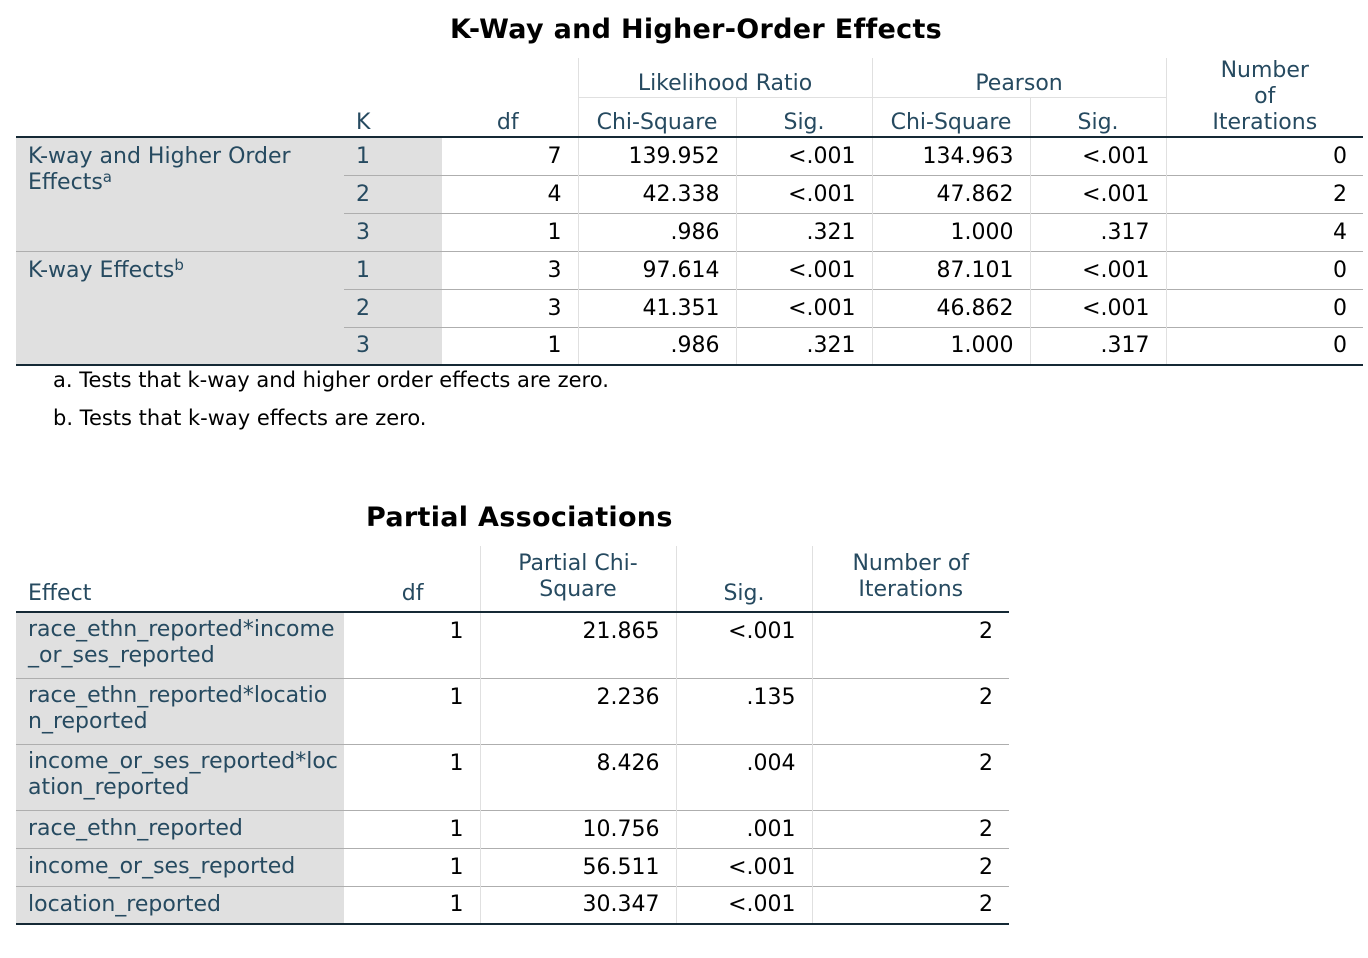  Describe the element at coordinates (519, 517) in the screenshot. I see `table2-title: Partial Associations` at that location.